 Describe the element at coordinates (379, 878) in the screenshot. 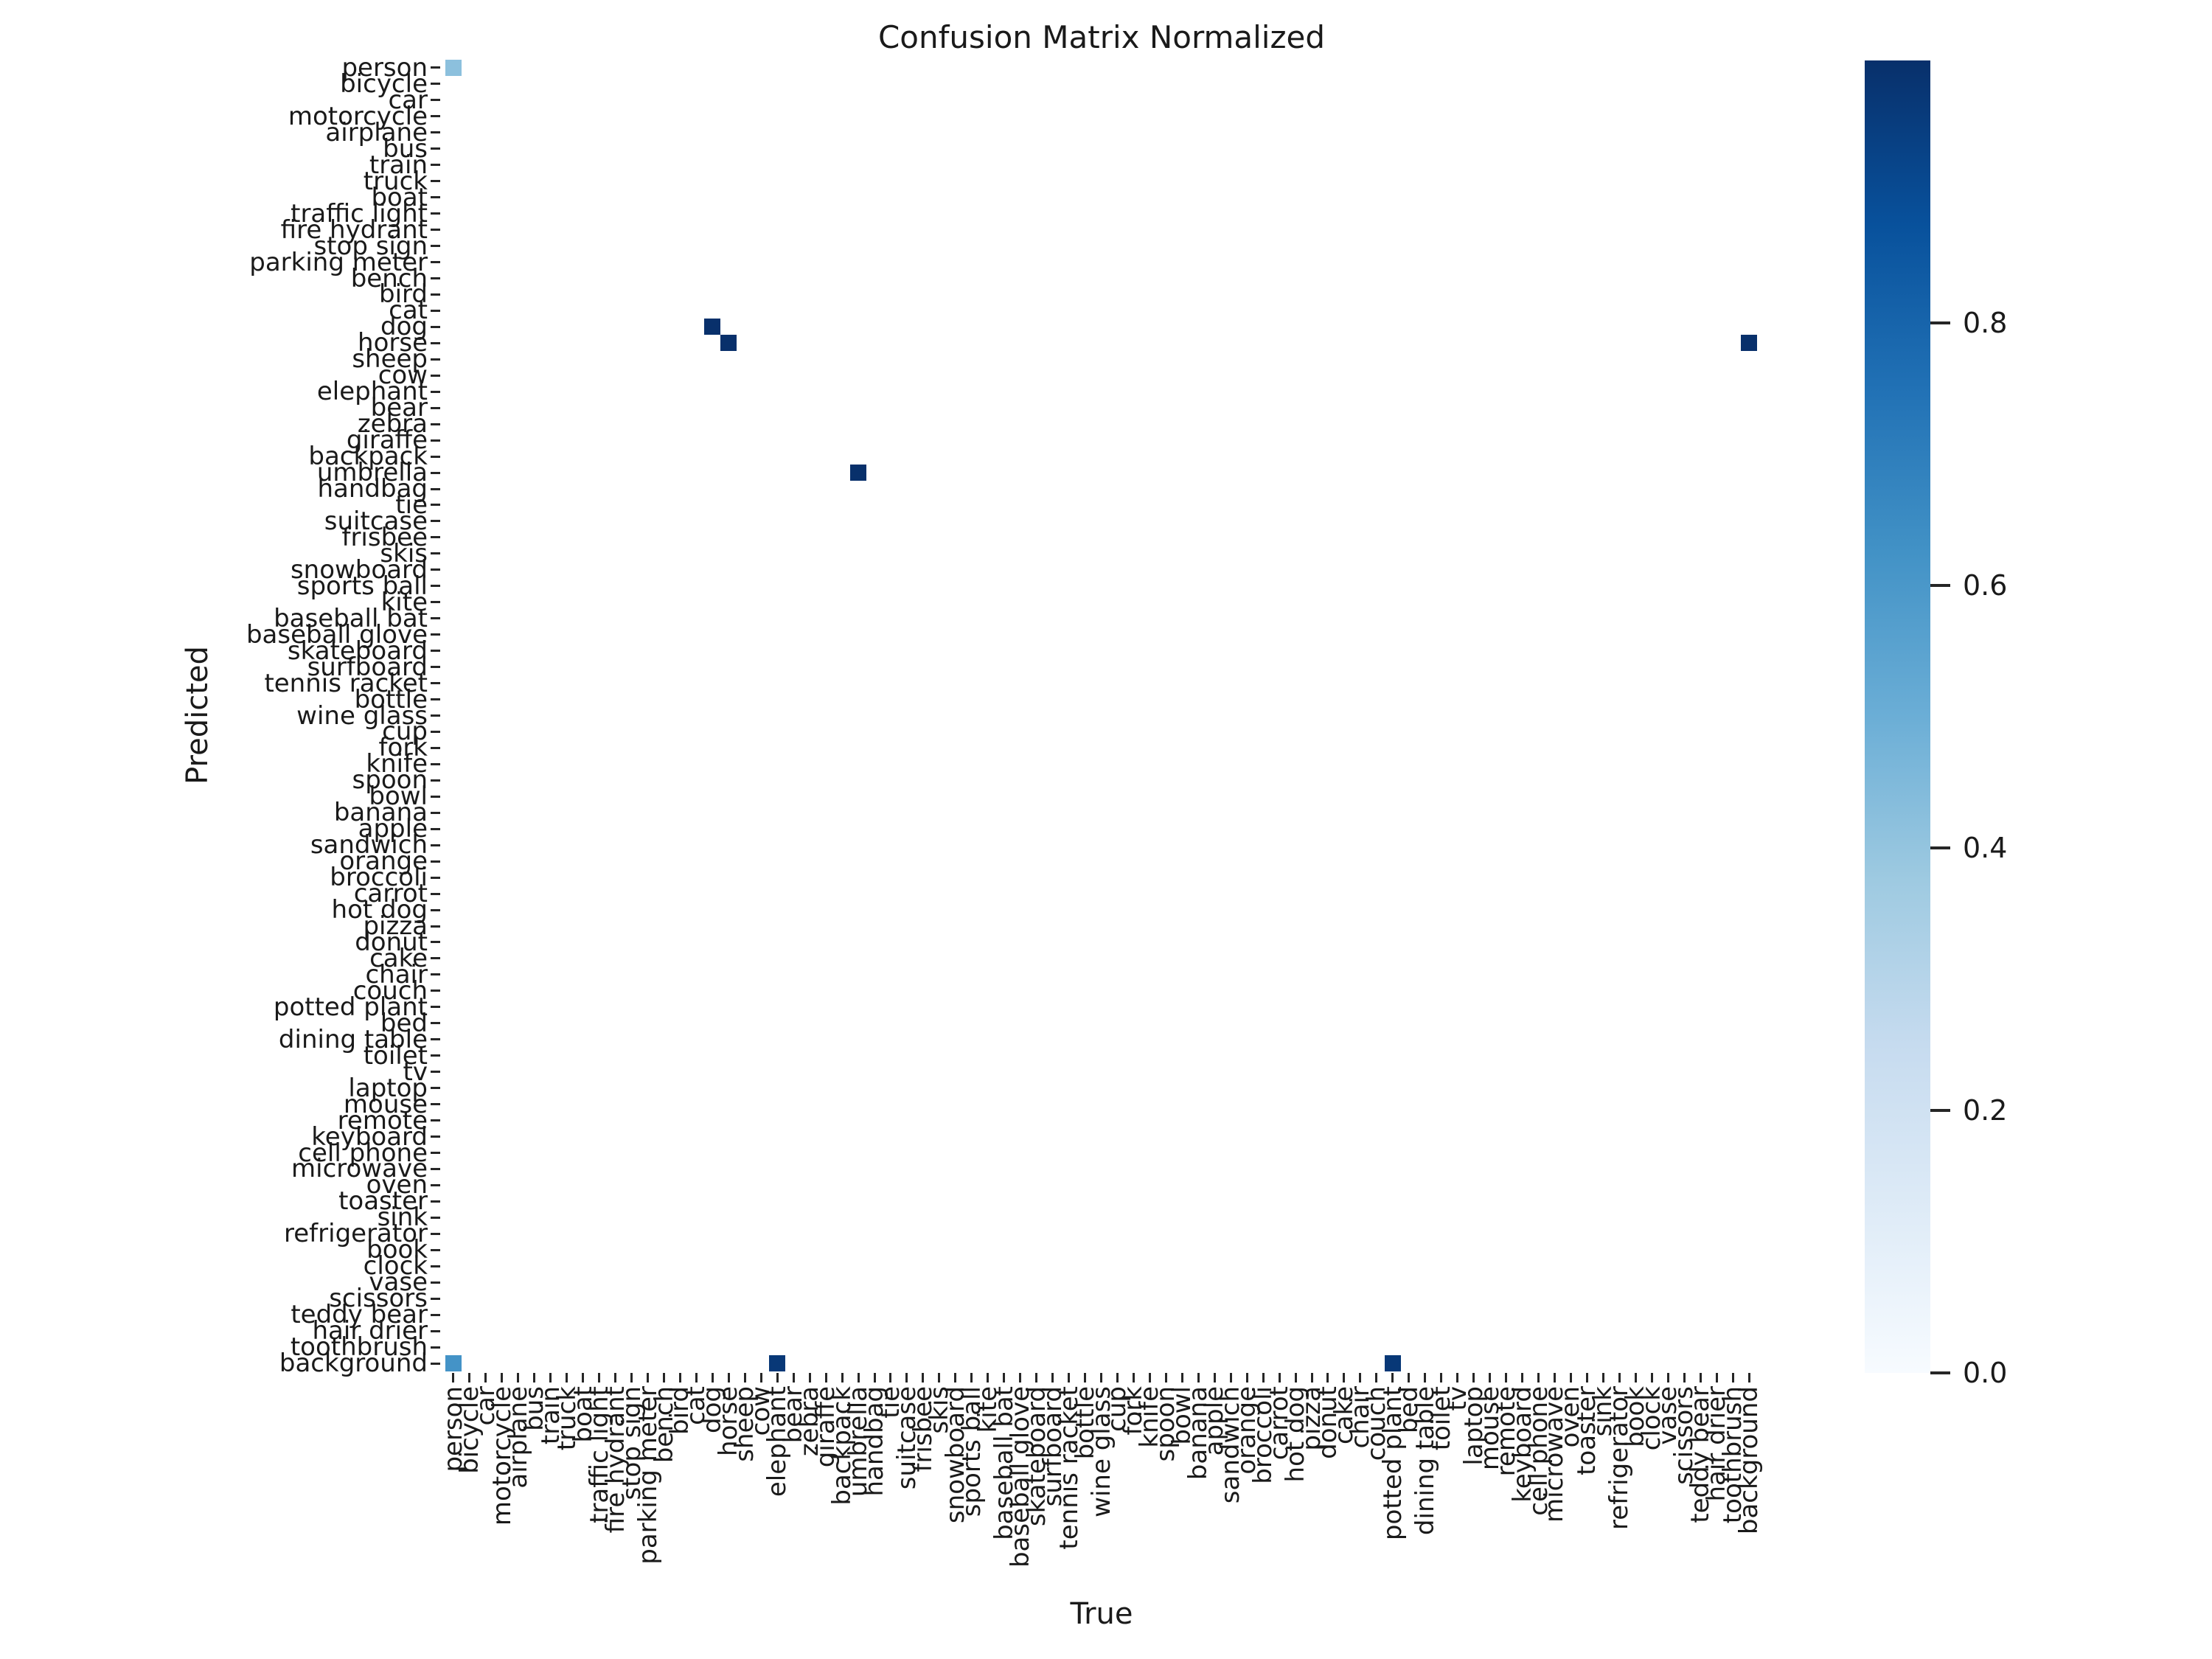

I see `y-tick-label: broccoli` at that location.